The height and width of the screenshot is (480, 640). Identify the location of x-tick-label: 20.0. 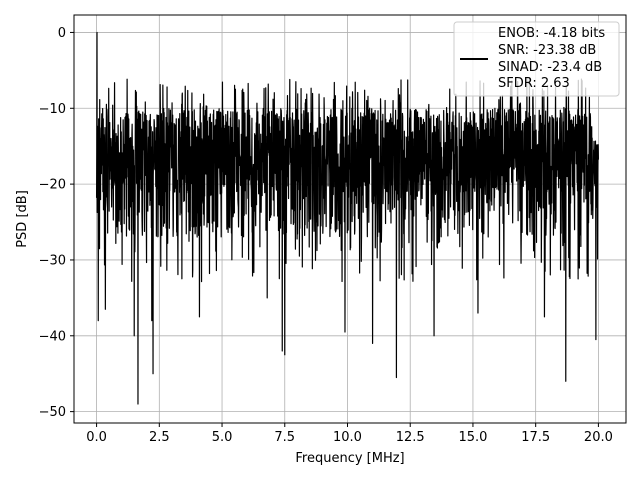
(598, 437).